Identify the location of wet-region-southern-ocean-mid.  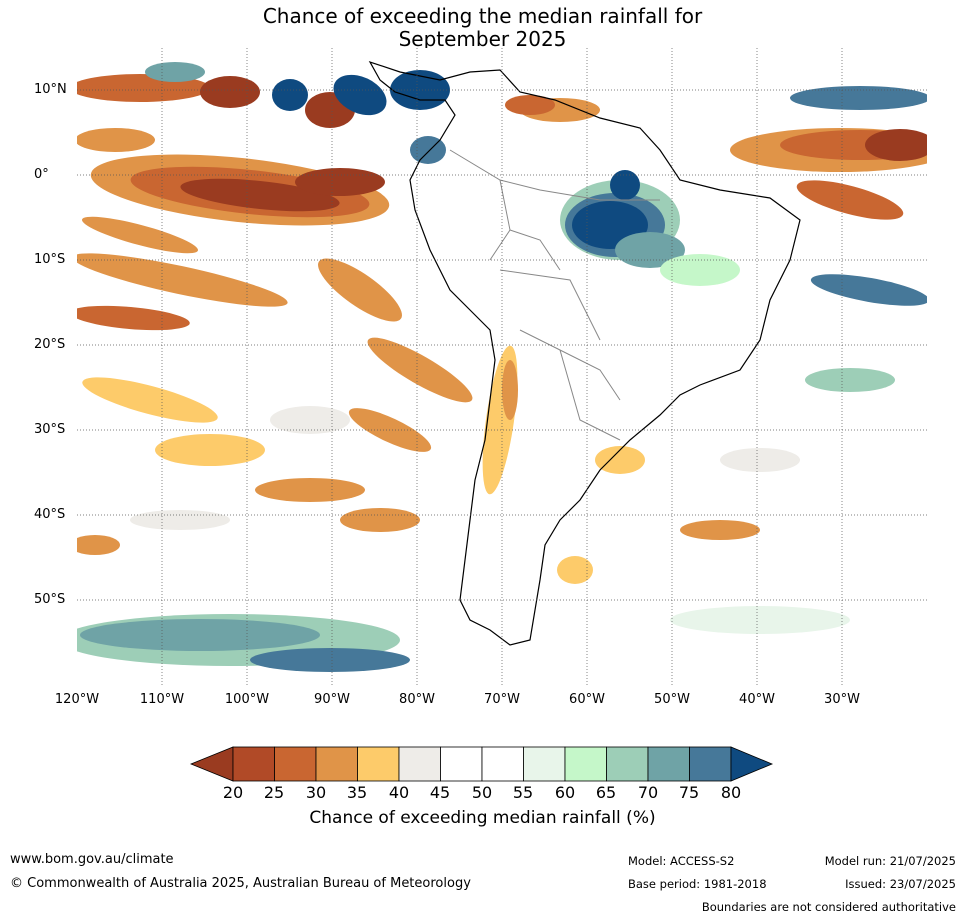
(200, 635).